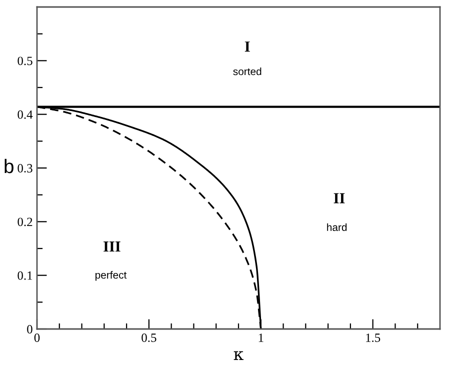 The width and height of the screenshot is (474, 366). Describe the element at coordinates (339, 198) in the screenshot. I see `annotation: II` at that location.